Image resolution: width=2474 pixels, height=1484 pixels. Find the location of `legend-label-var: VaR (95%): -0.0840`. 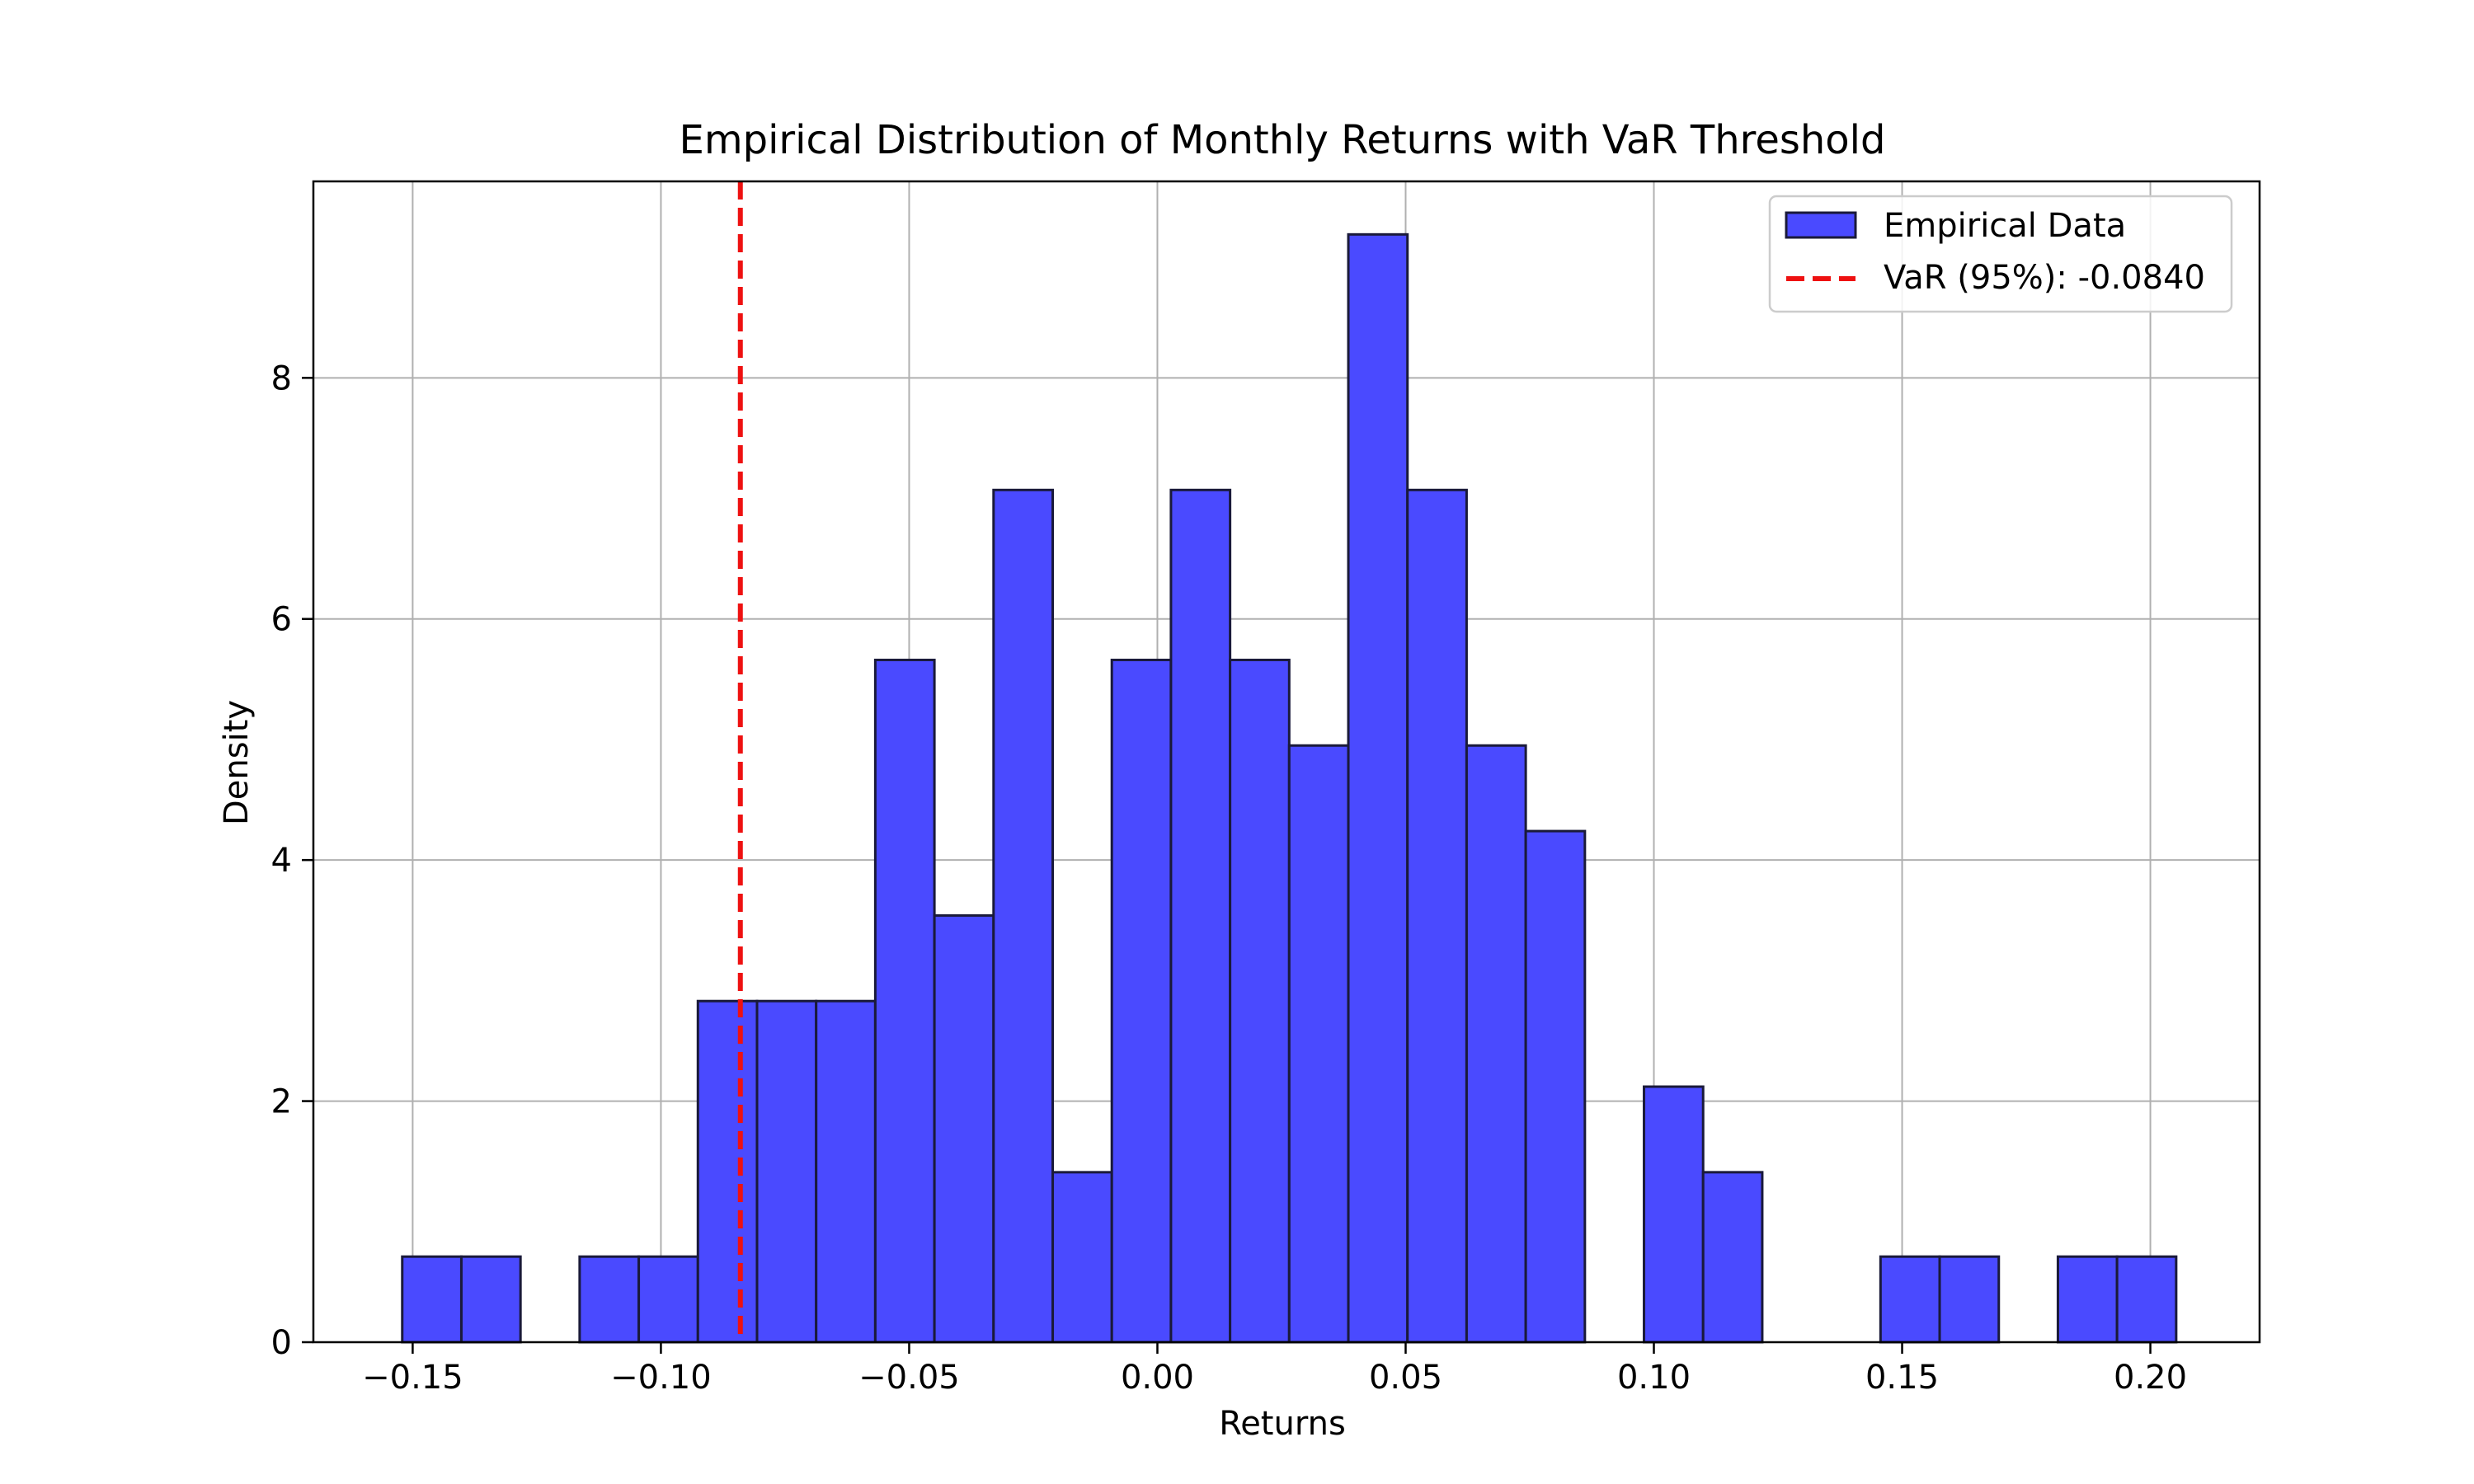

legend-label-var: VaR (95%): -0.0840 is located at coordinates (2044, 278).